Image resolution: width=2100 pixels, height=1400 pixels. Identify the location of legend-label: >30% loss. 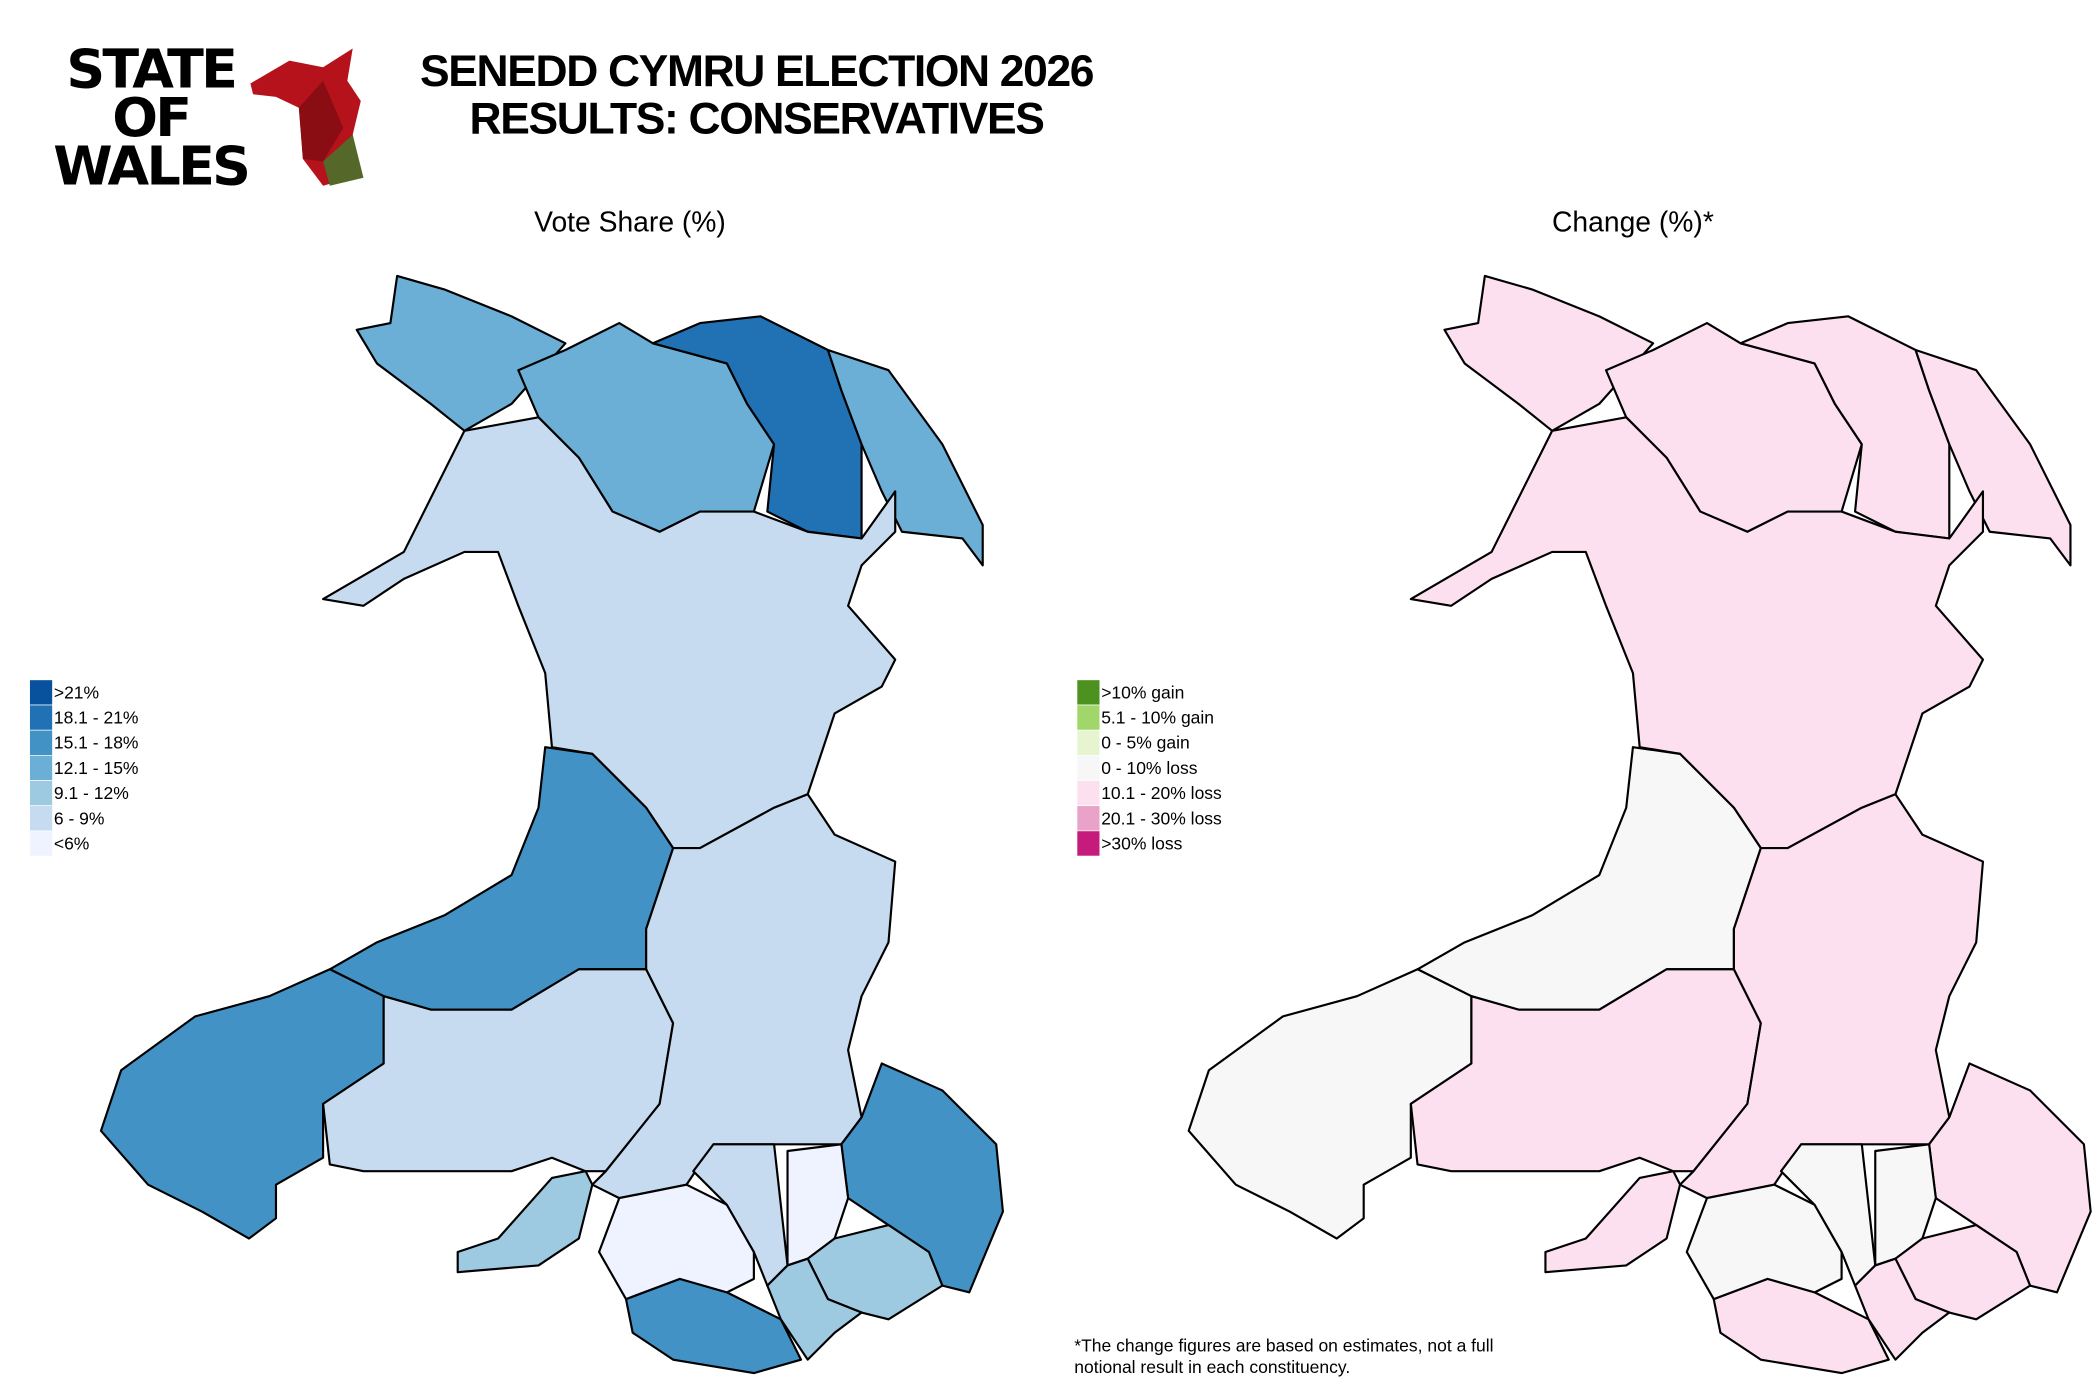
(1141, 843).